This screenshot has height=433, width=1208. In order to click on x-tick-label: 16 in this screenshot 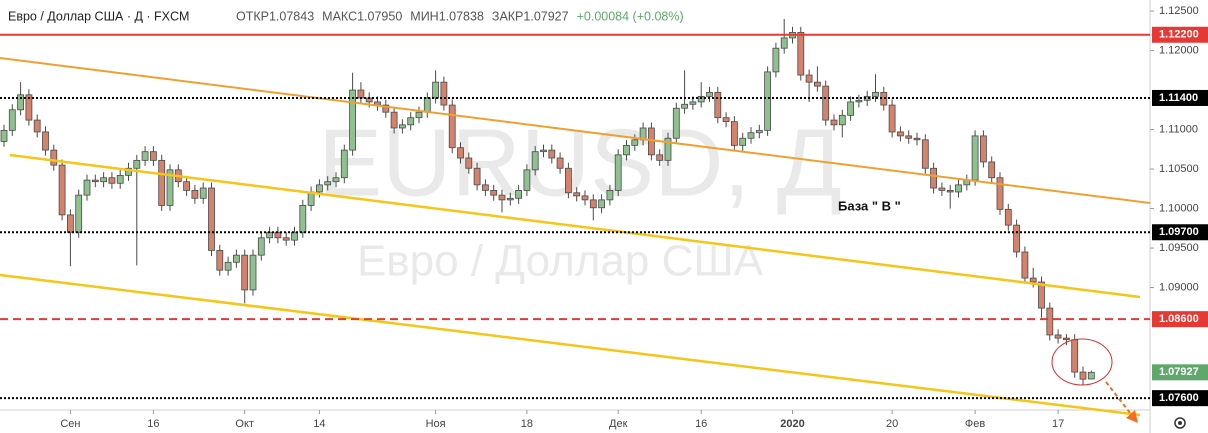, I will do `click(153, 424)`.